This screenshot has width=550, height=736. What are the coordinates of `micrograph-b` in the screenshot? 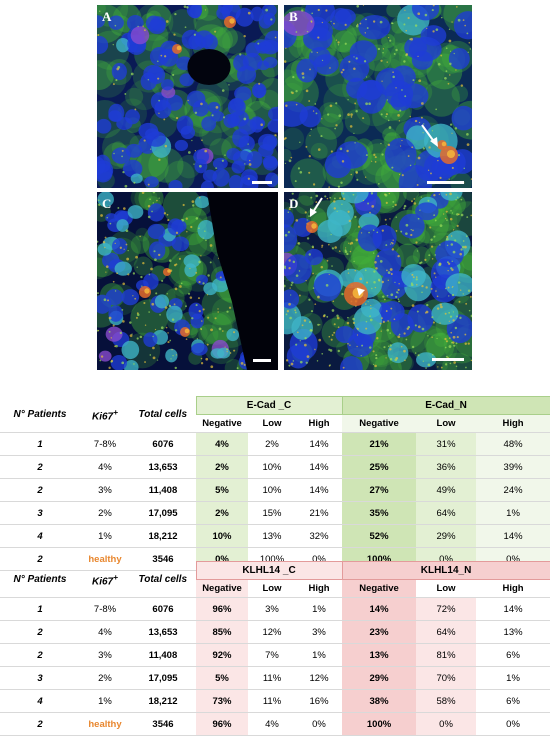 It's located at (378, 96).